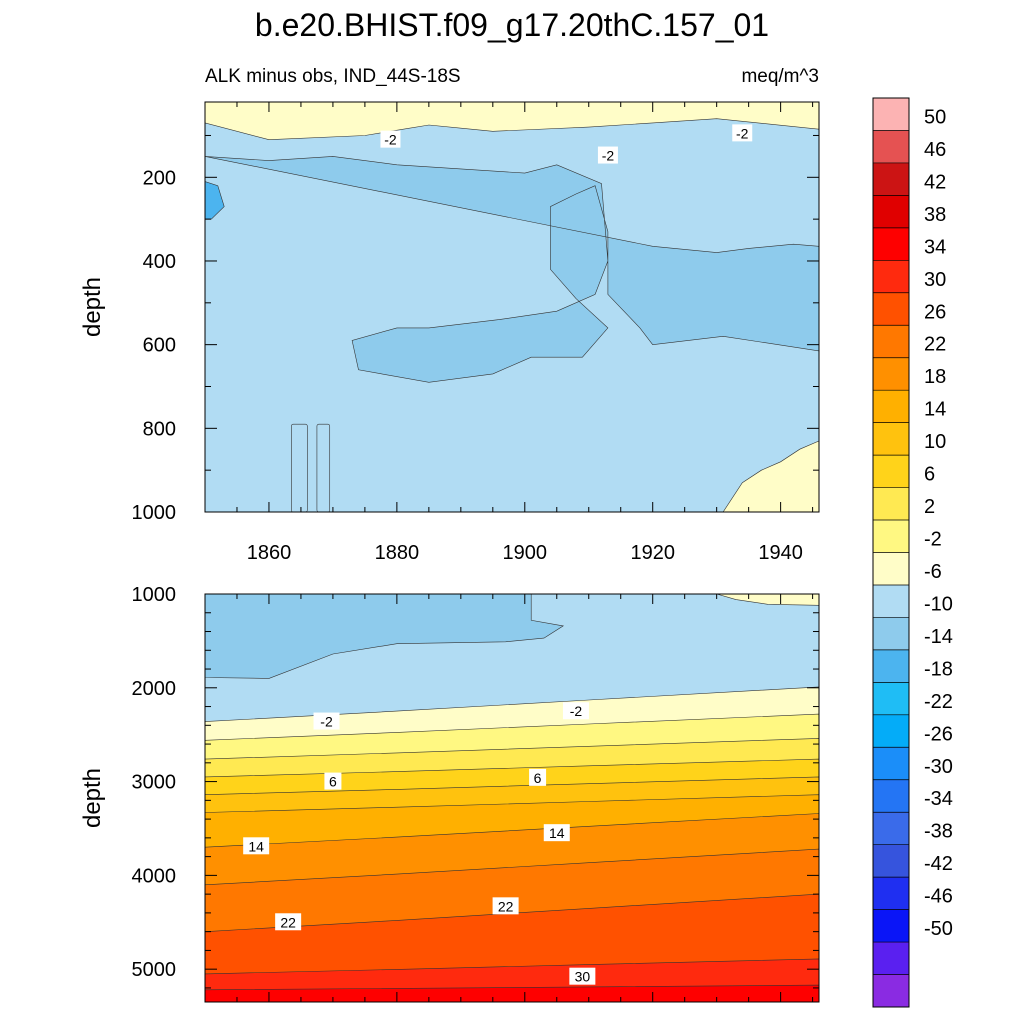 The width and height of the screenshot is (1024, 1024). I want to click on lower-y-tick-label-4: 4000, so click(154, 876).